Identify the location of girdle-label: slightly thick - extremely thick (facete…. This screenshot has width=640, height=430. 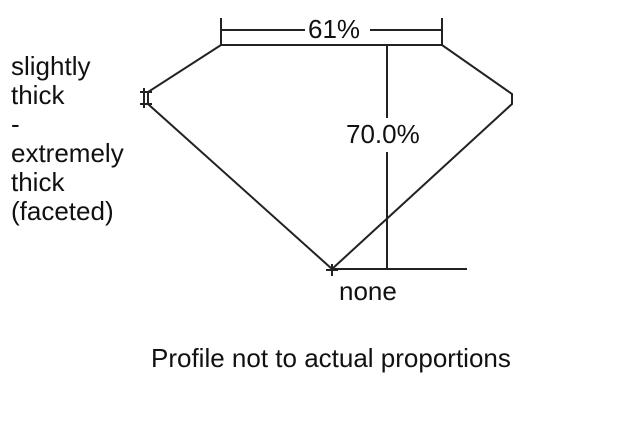
(67, 138).